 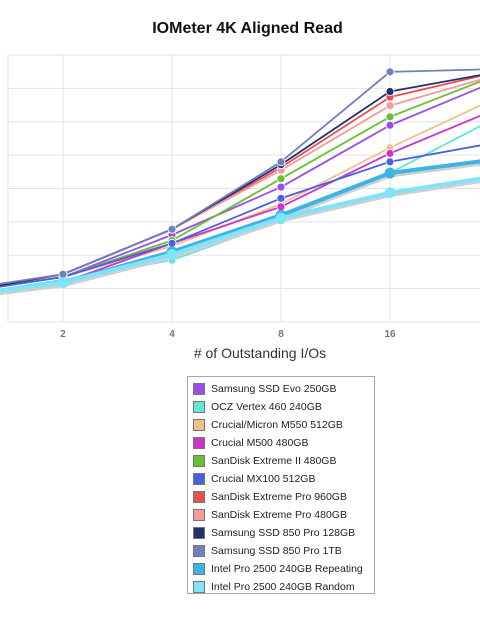 What do you see at coordinates (279, 497) in the screenshot?
I see `legend-label: SanDisk Extreme Pro 960GB` at bounding box center [279, 497].